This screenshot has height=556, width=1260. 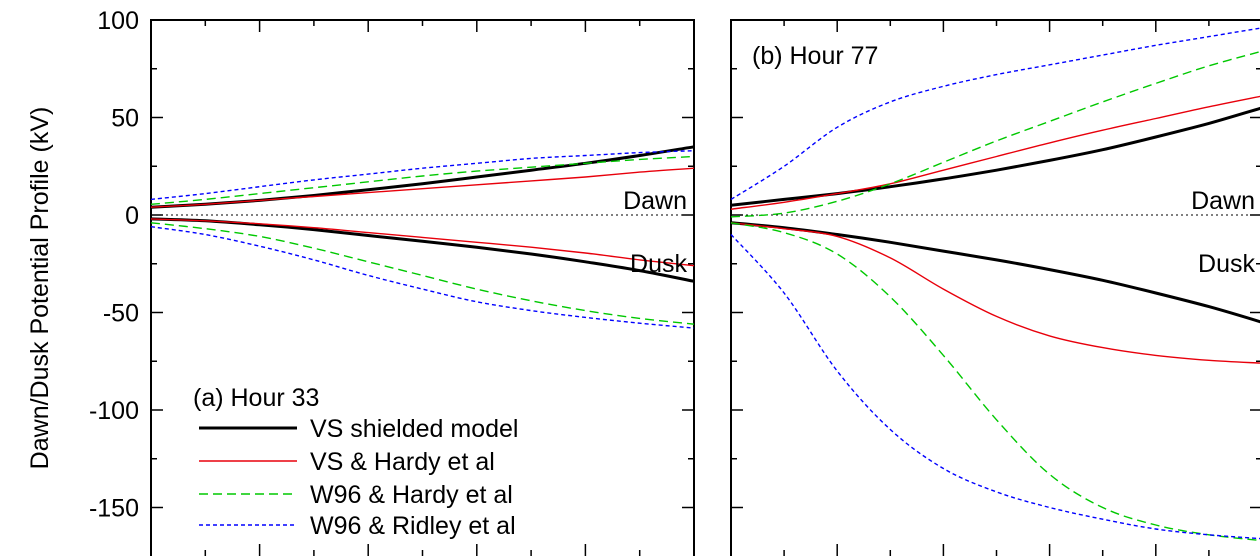 I want to click on legend-label-vs-hardy: VS & Hardy et al, so click(x=402, y=462).